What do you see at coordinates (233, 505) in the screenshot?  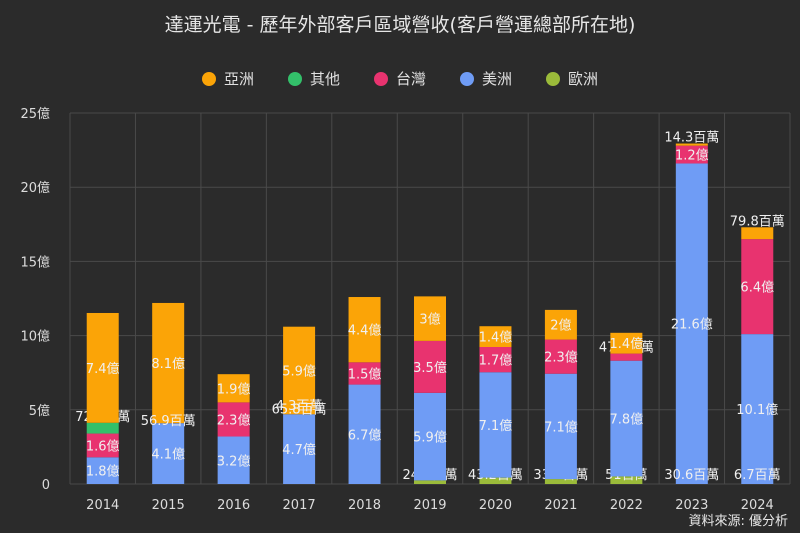 I see `x-tick-label: 2016` at bounding box center [233, 505].